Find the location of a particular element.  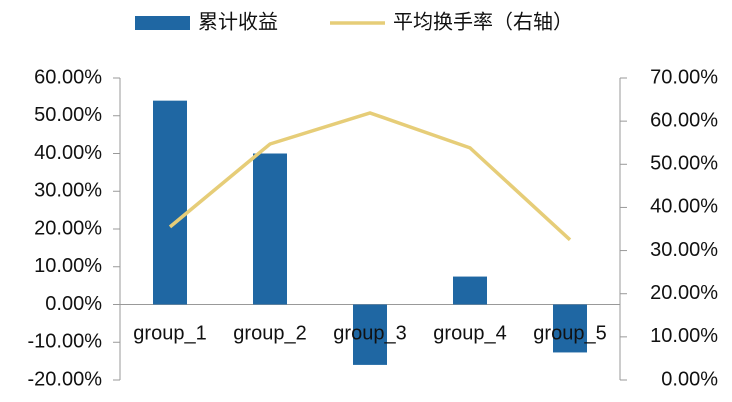

x-tick-label: group_5 is located at coordinates (569, 333).